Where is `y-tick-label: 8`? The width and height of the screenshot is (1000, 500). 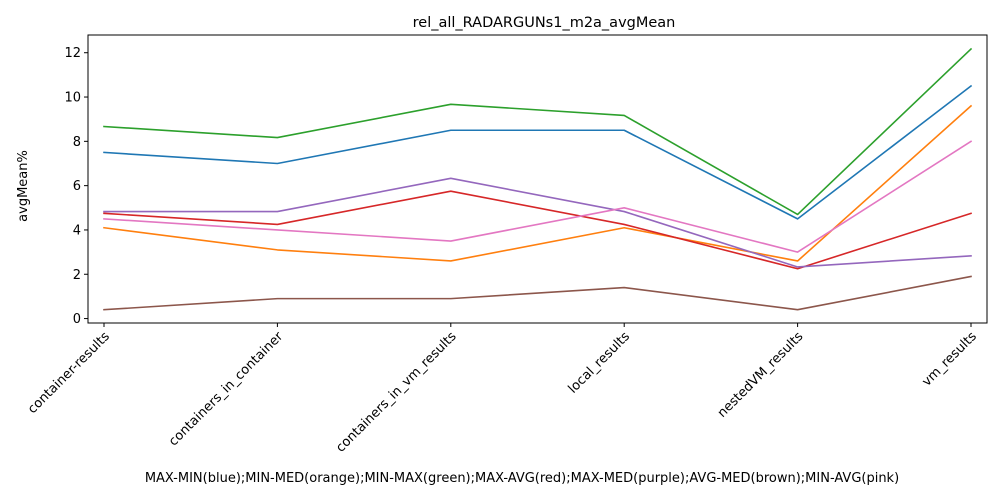 y-tick-label: 8 is located at coordinates (77, 142).